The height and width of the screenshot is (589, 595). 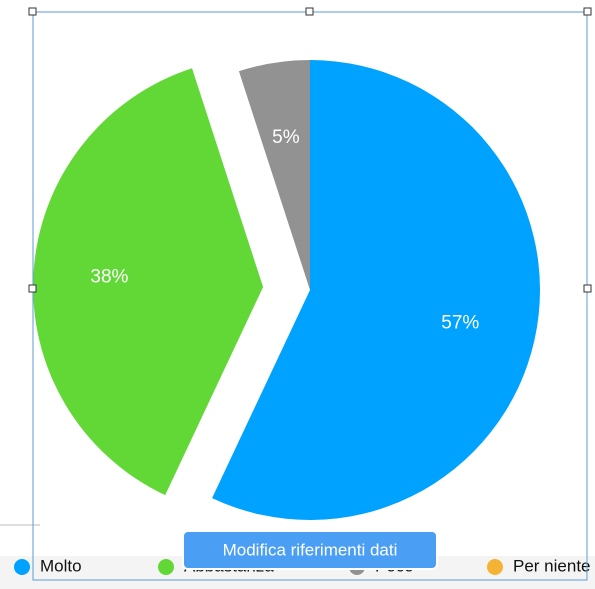 What do you see at coordinates (460, 323) in the screenshot?
I see `data-label: 57%` at bounding box center [460, 323].